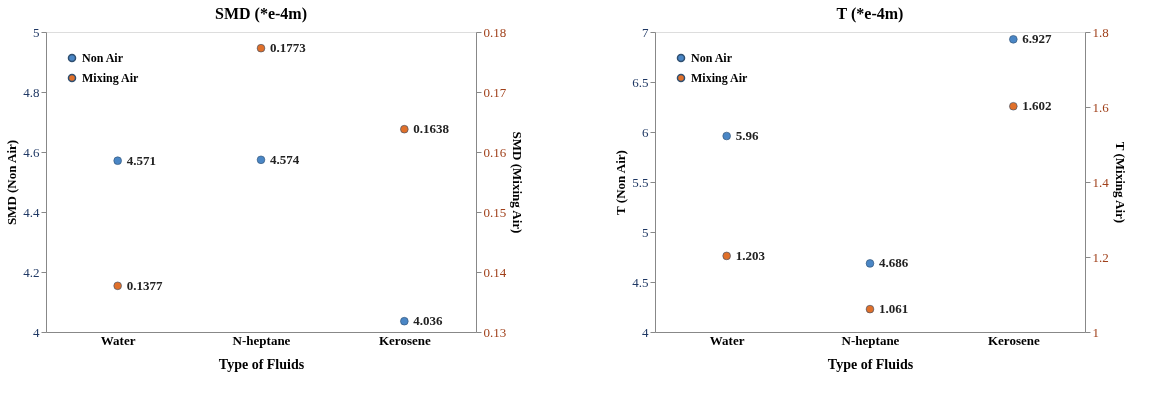  I want to click on y2-tick-label: 0.15, so click(495, 212).